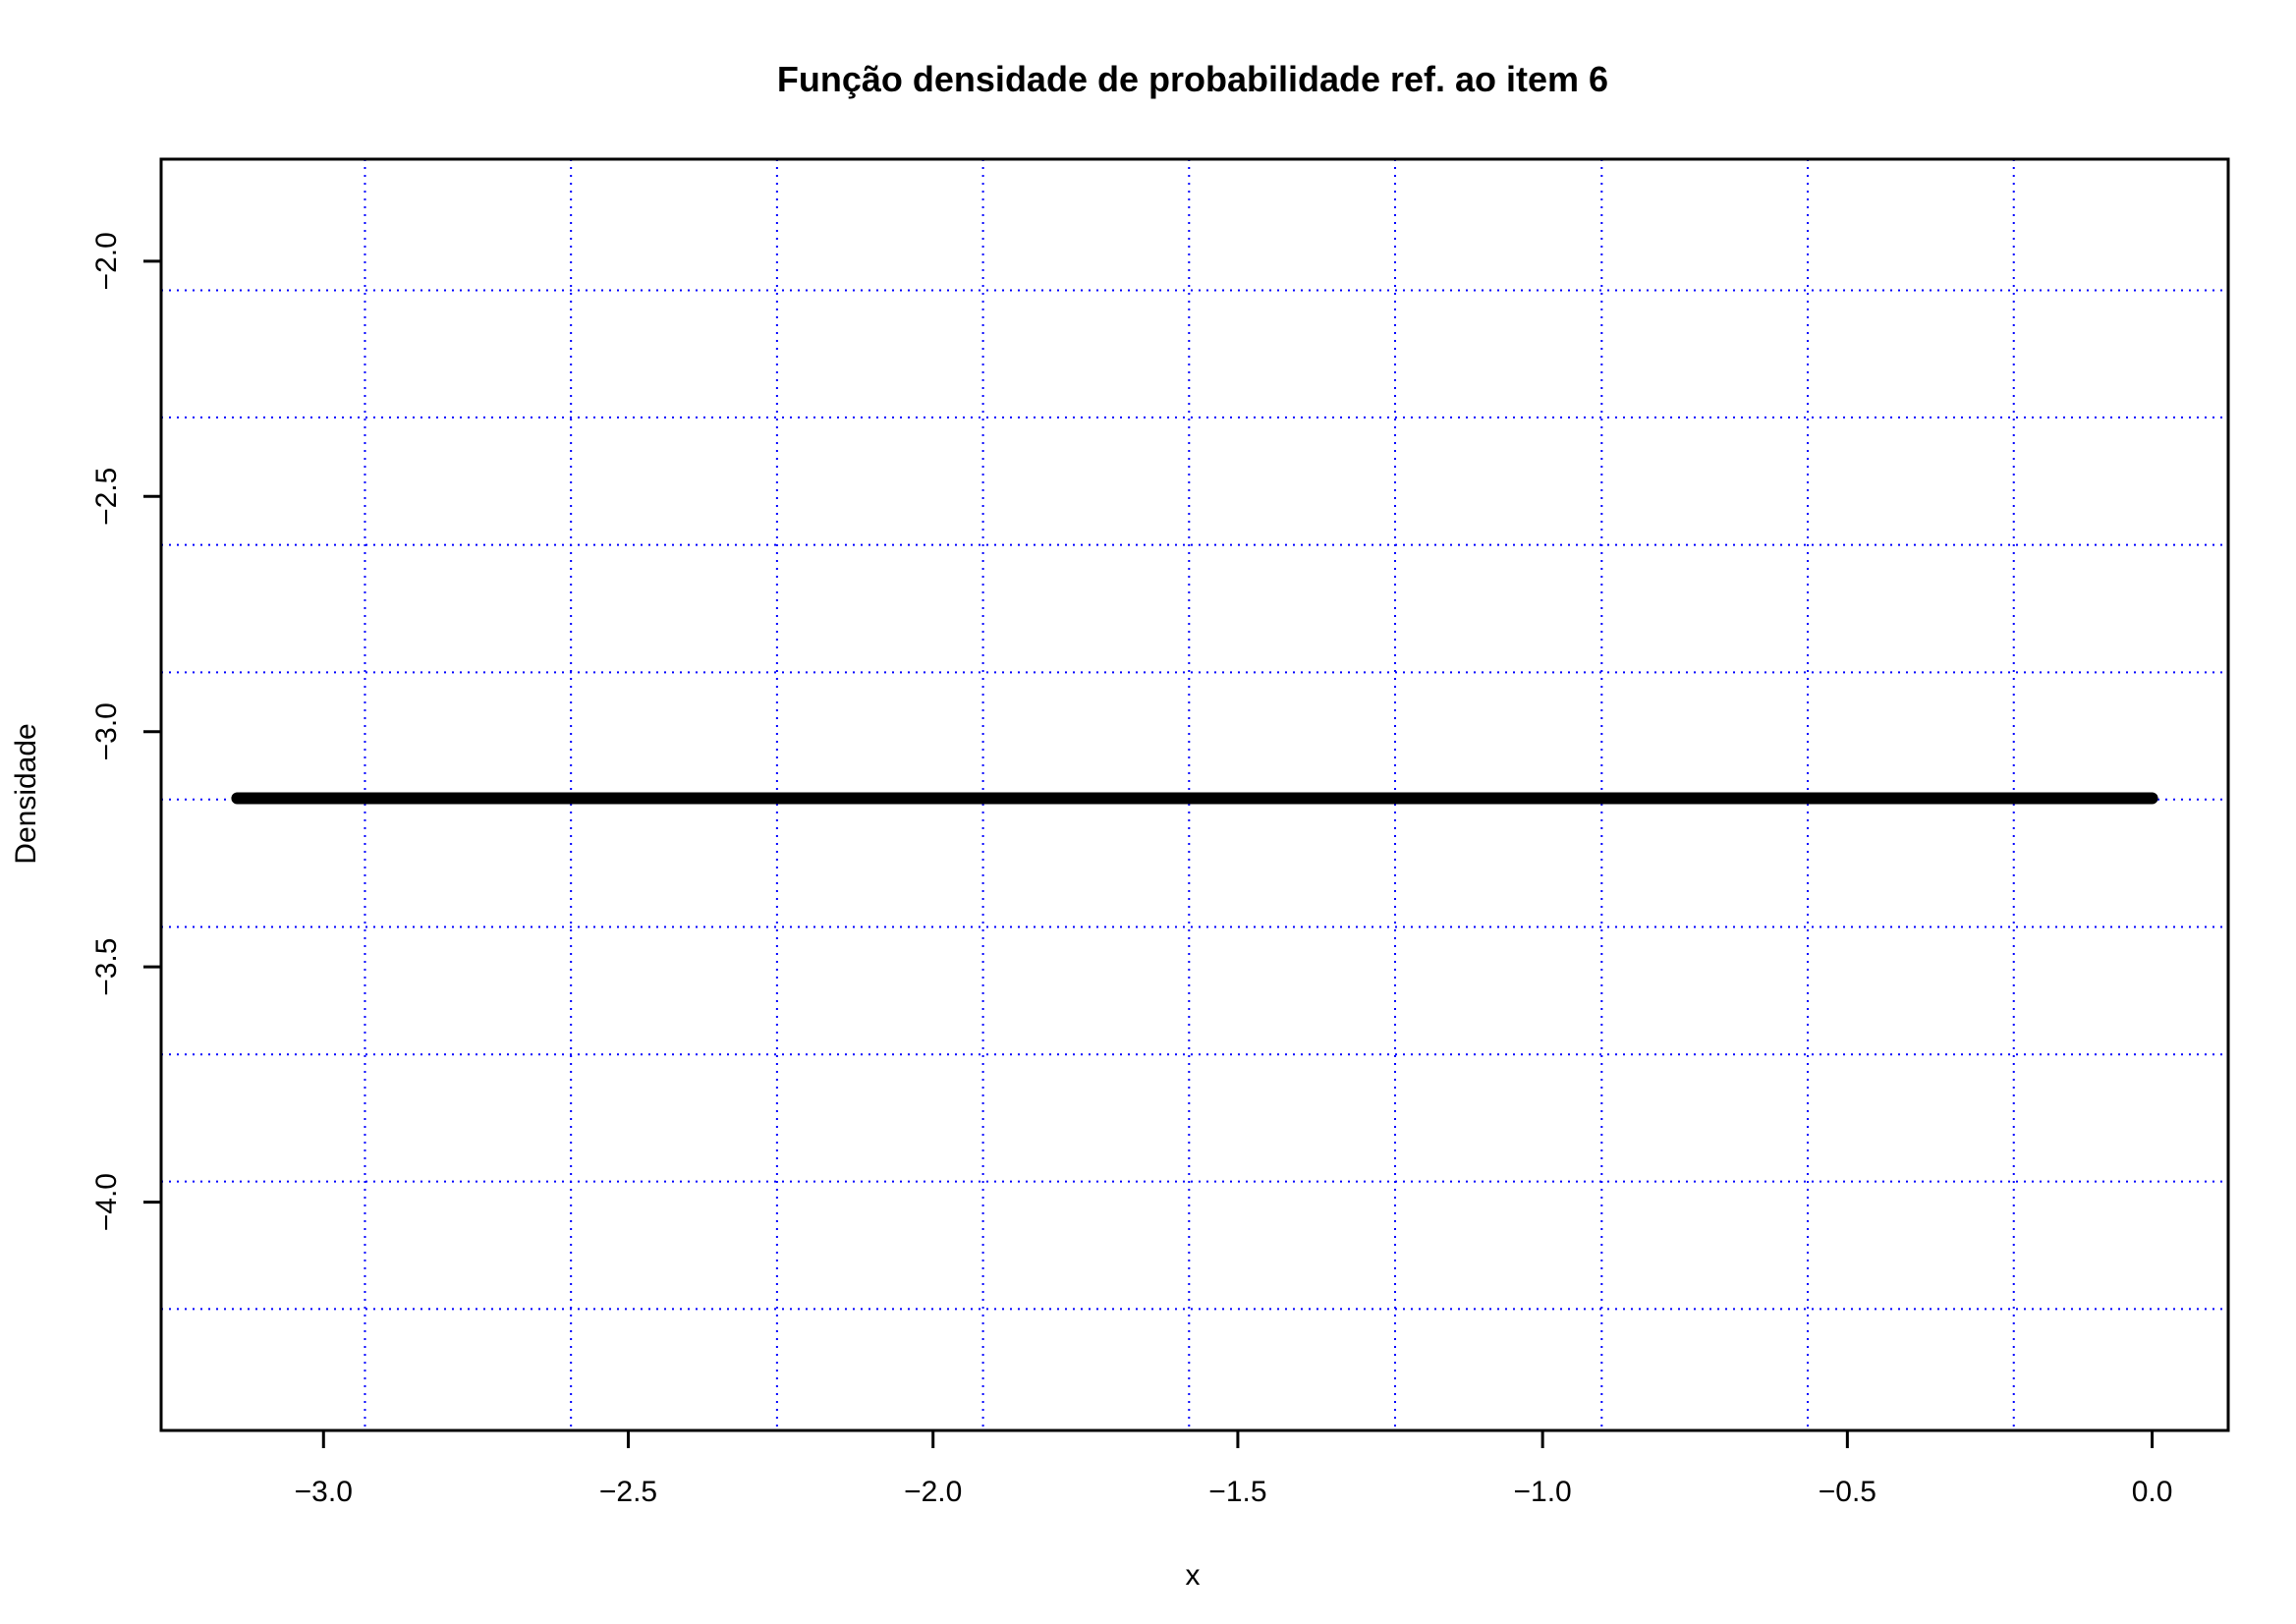  I want to click on y-tick-label: −4.0, so click(106, 1202).